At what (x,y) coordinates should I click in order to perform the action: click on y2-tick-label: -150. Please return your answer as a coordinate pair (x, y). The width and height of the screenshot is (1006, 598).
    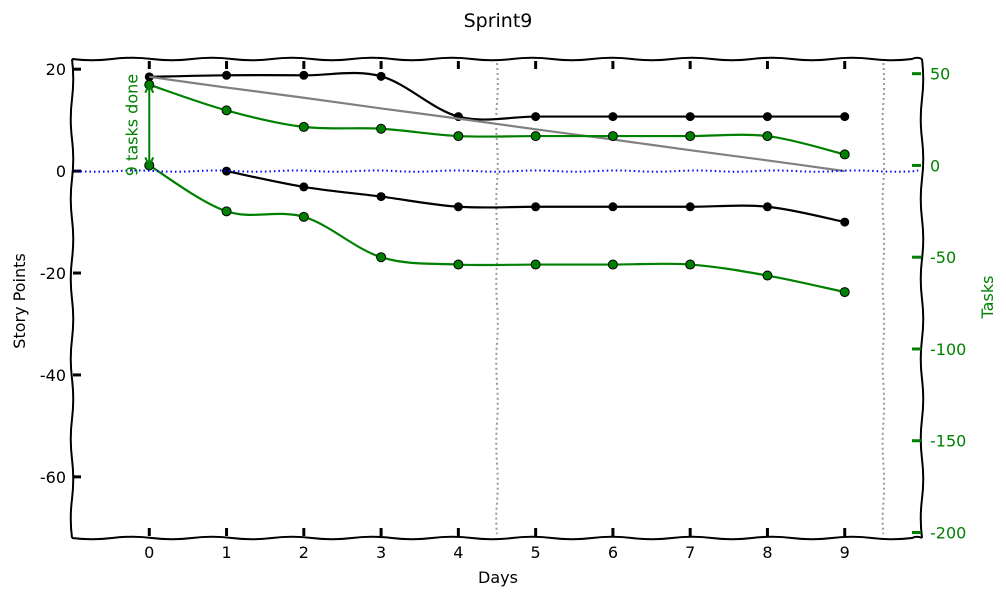
    Looking at the image, I should click on (948, 441).